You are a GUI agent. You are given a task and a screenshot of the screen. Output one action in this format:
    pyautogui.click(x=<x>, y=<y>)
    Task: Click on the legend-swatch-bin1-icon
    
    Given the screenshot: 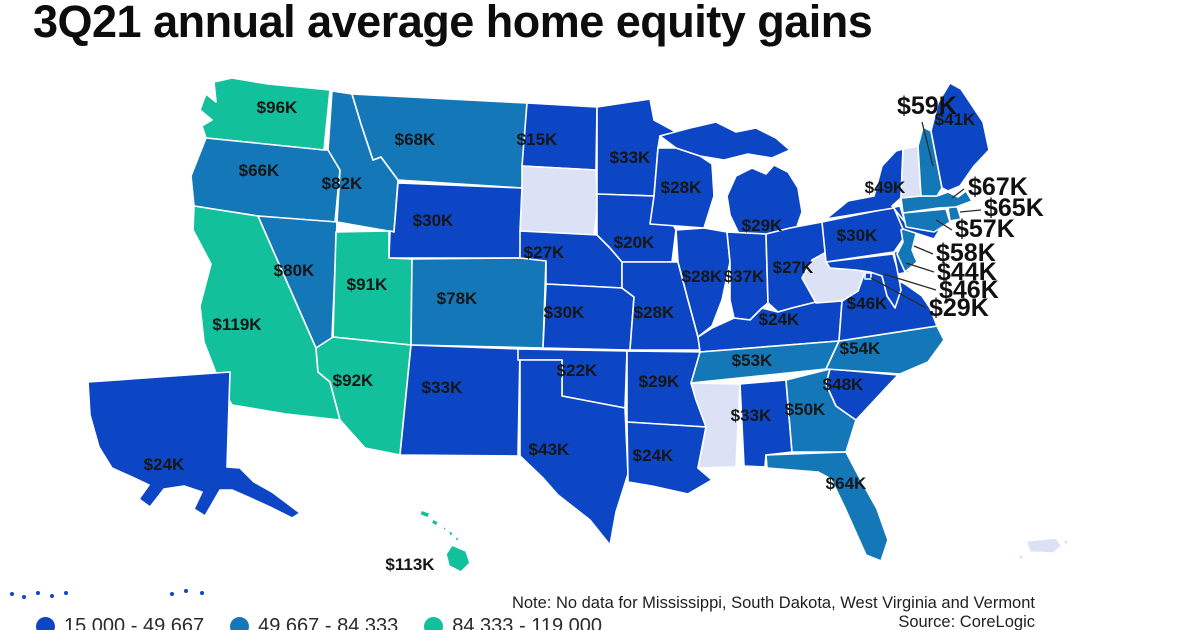 What is the action you would take?
    pyautogui.click(x=45, y=623)
    